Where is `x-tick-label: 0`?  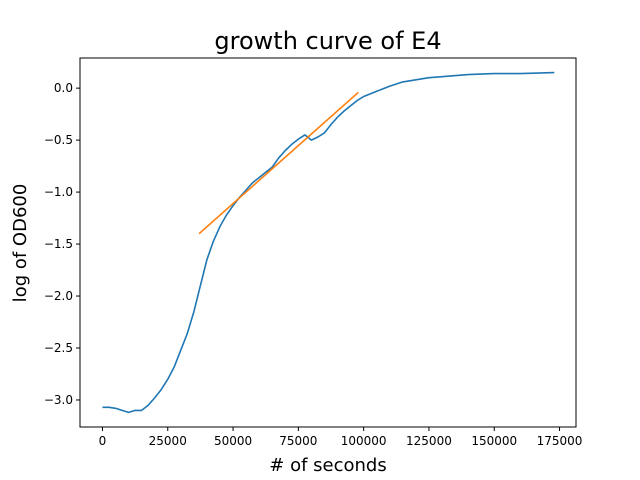
x-tick-label: 0 is located at coordinates (103, 441).